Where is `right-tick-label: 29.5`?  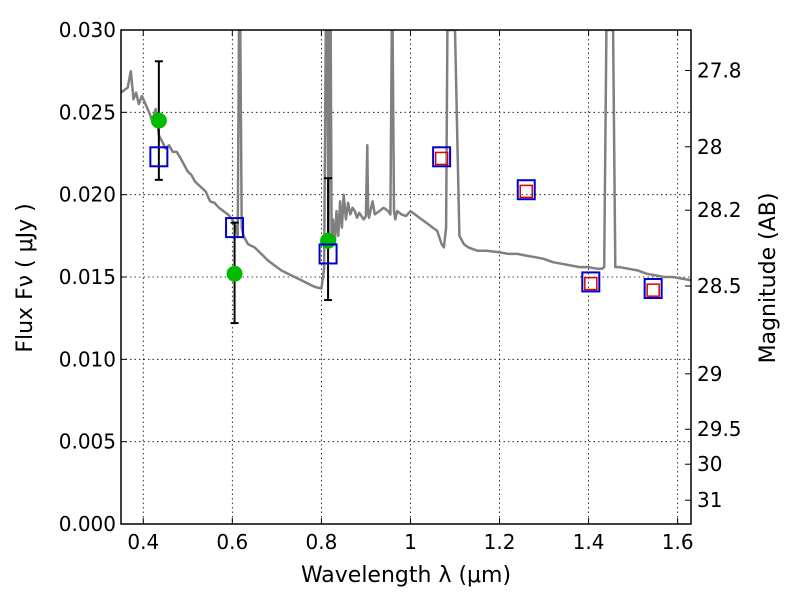 right-tick-label: 29.5 is located at coordinates (719, 429).